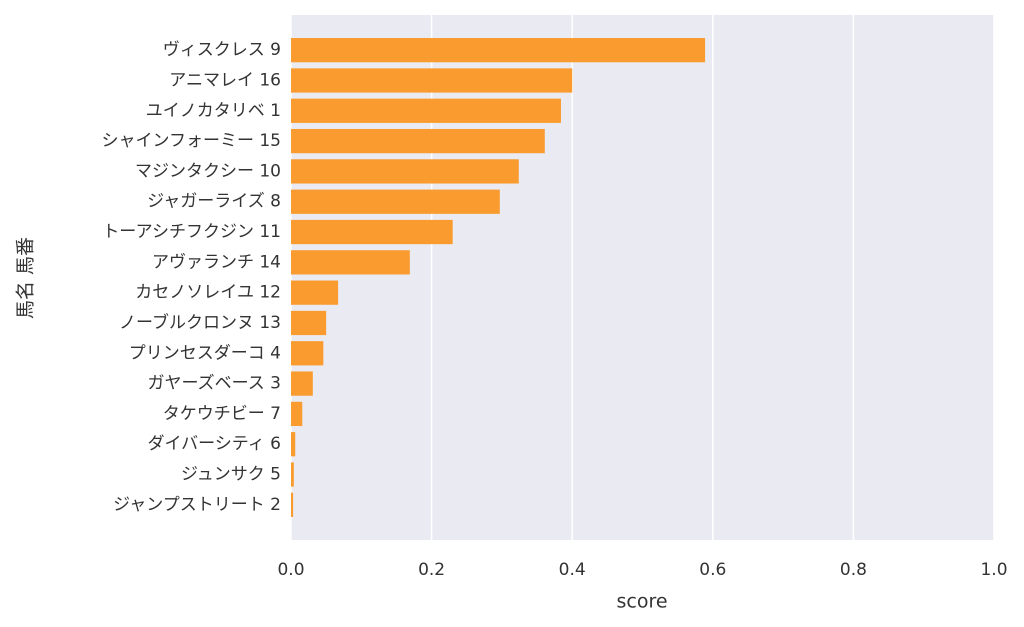 Image resolution: width=1024 pixels, height=627 pixels. What do you see at coordinates (231, 475) in the screenshot?
I see `y-tick-label: ジュンサク 5` at bounding box center [231, 475].